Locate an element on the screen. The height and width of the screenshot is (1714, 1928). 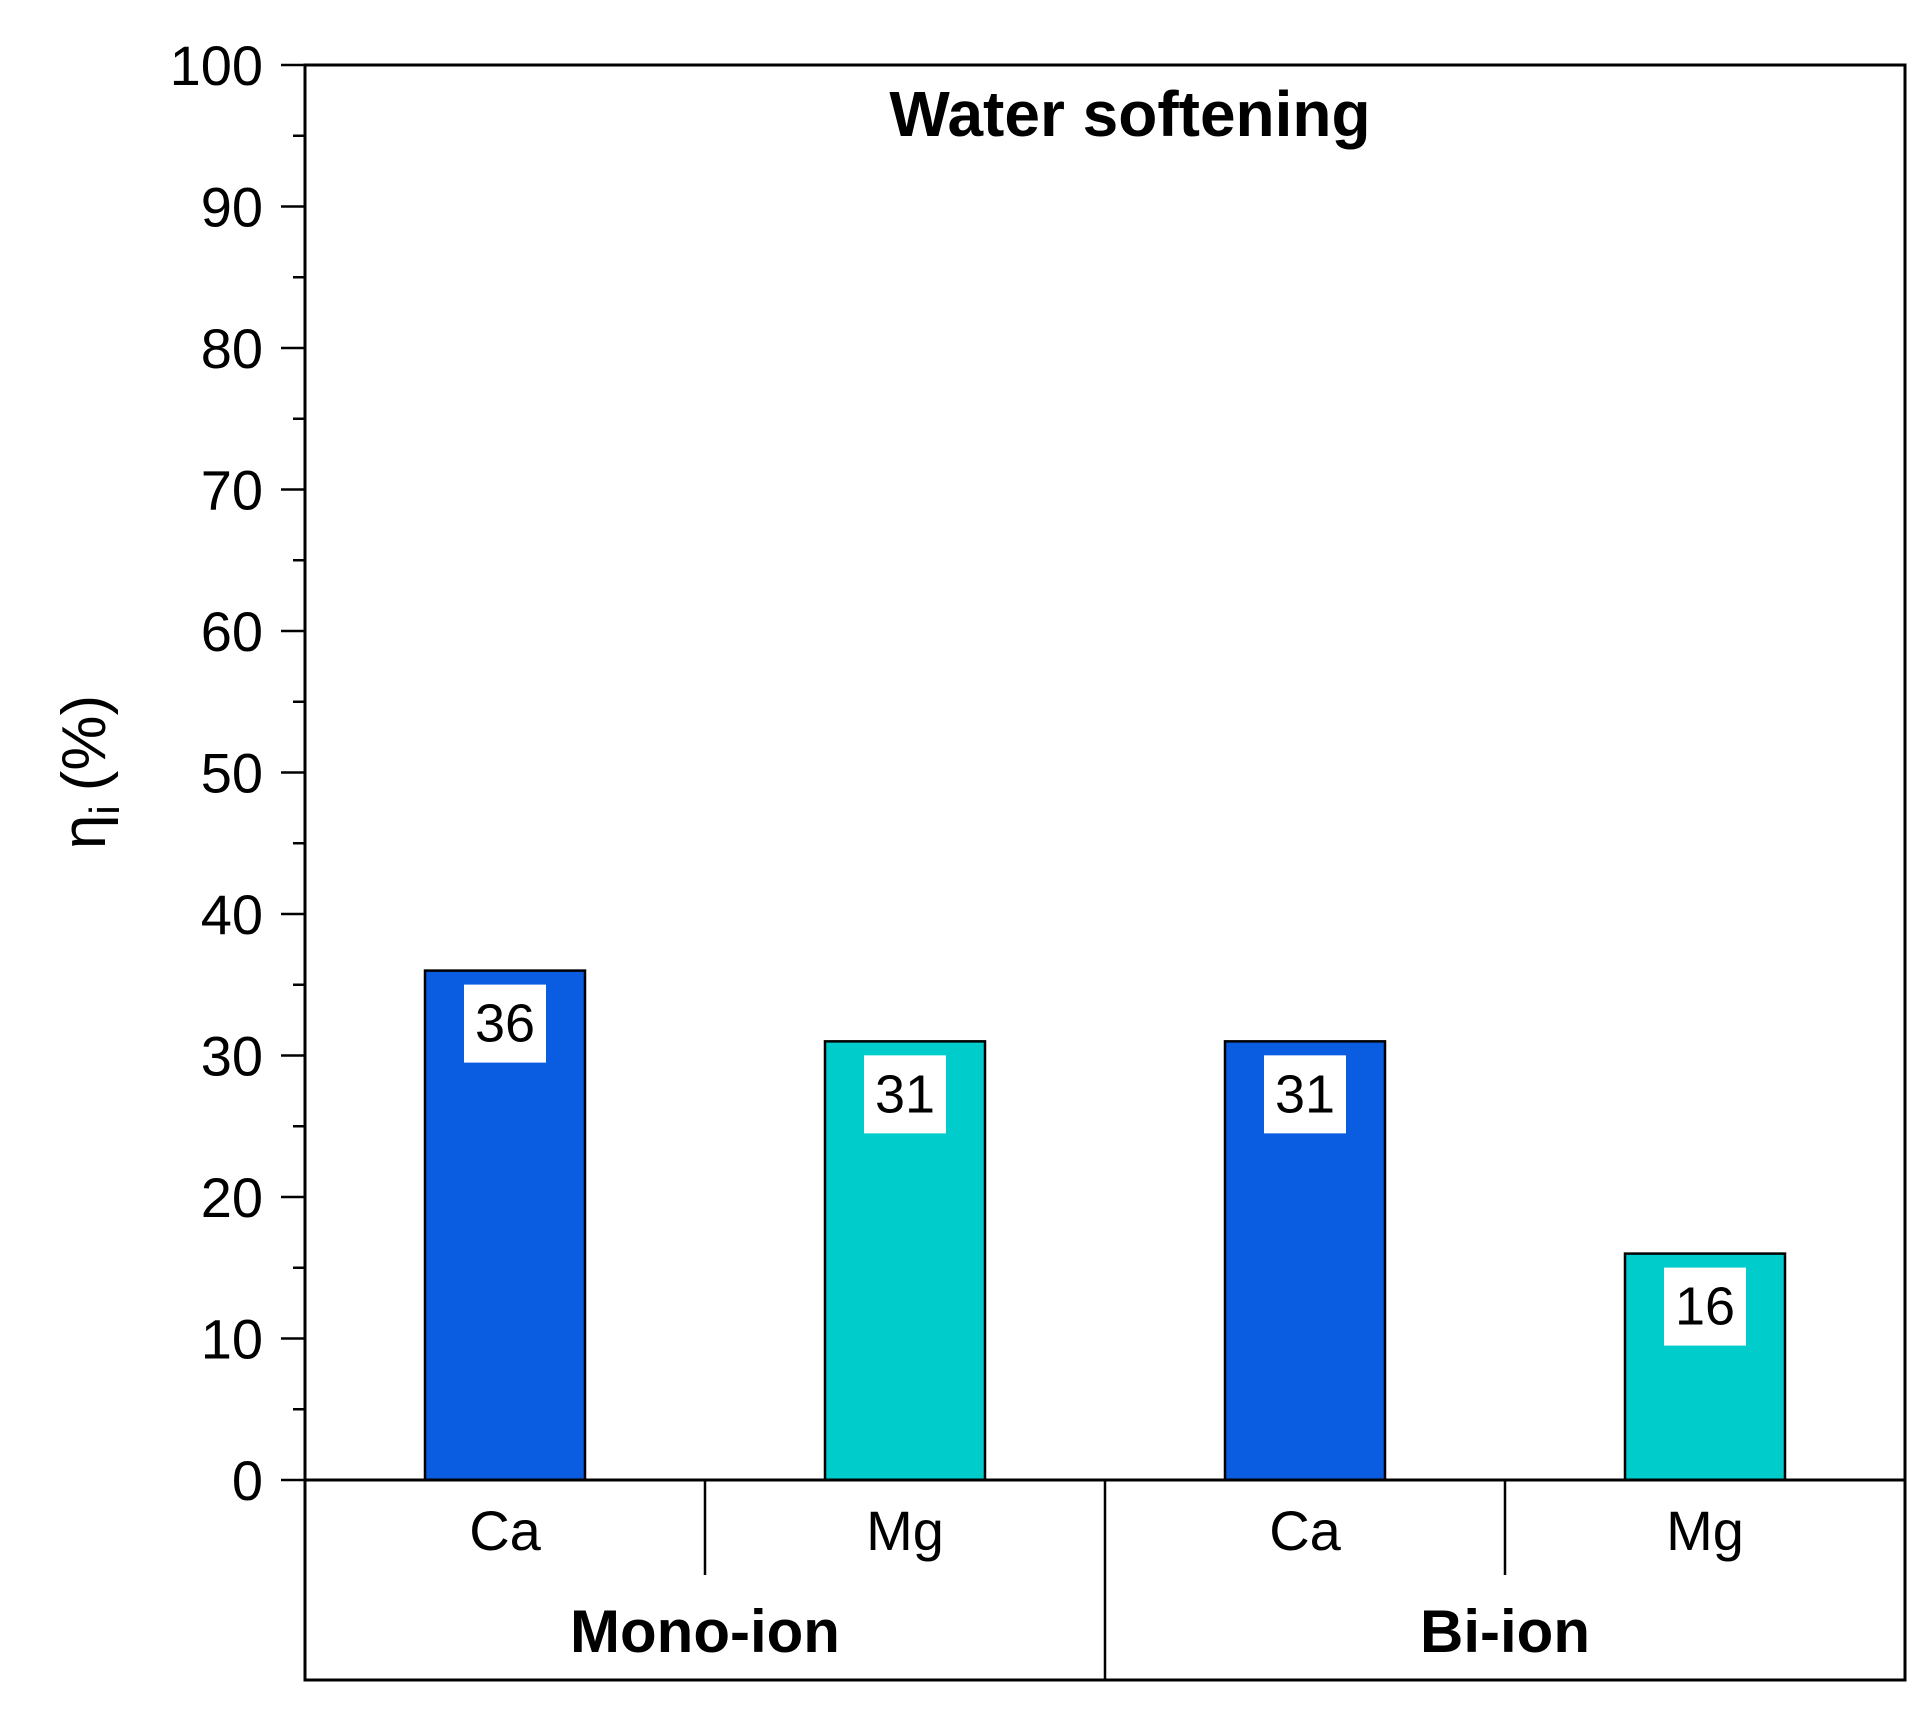
y-tick-label: 100 is located at coordinates (216, 65).